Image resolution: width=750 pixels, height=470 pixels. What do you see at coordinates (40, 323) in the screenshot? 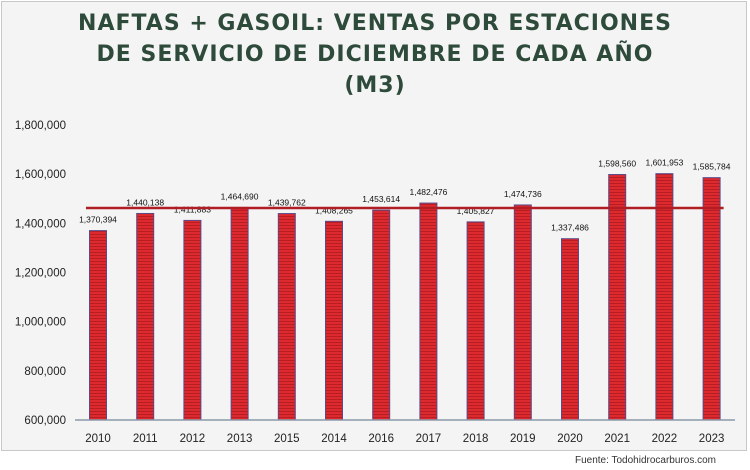
I see `y-tick-label: 1,000,000` at bounding box center [40, 323].